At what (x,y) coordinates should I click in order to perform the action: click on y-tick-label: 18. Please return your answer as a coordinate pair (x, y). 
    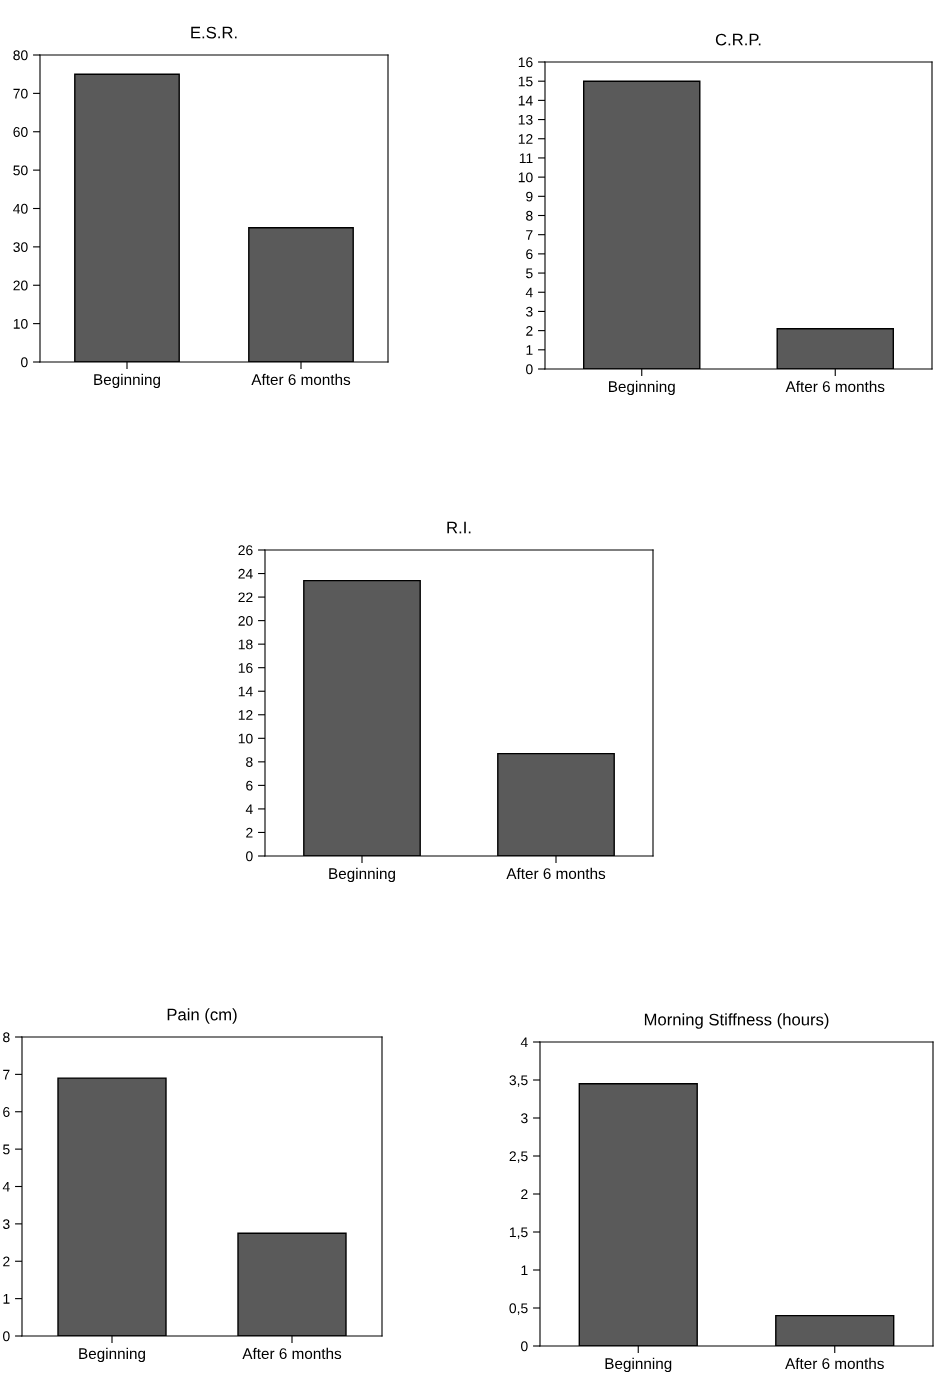
    Looking at the image, I should click on (245, 644).